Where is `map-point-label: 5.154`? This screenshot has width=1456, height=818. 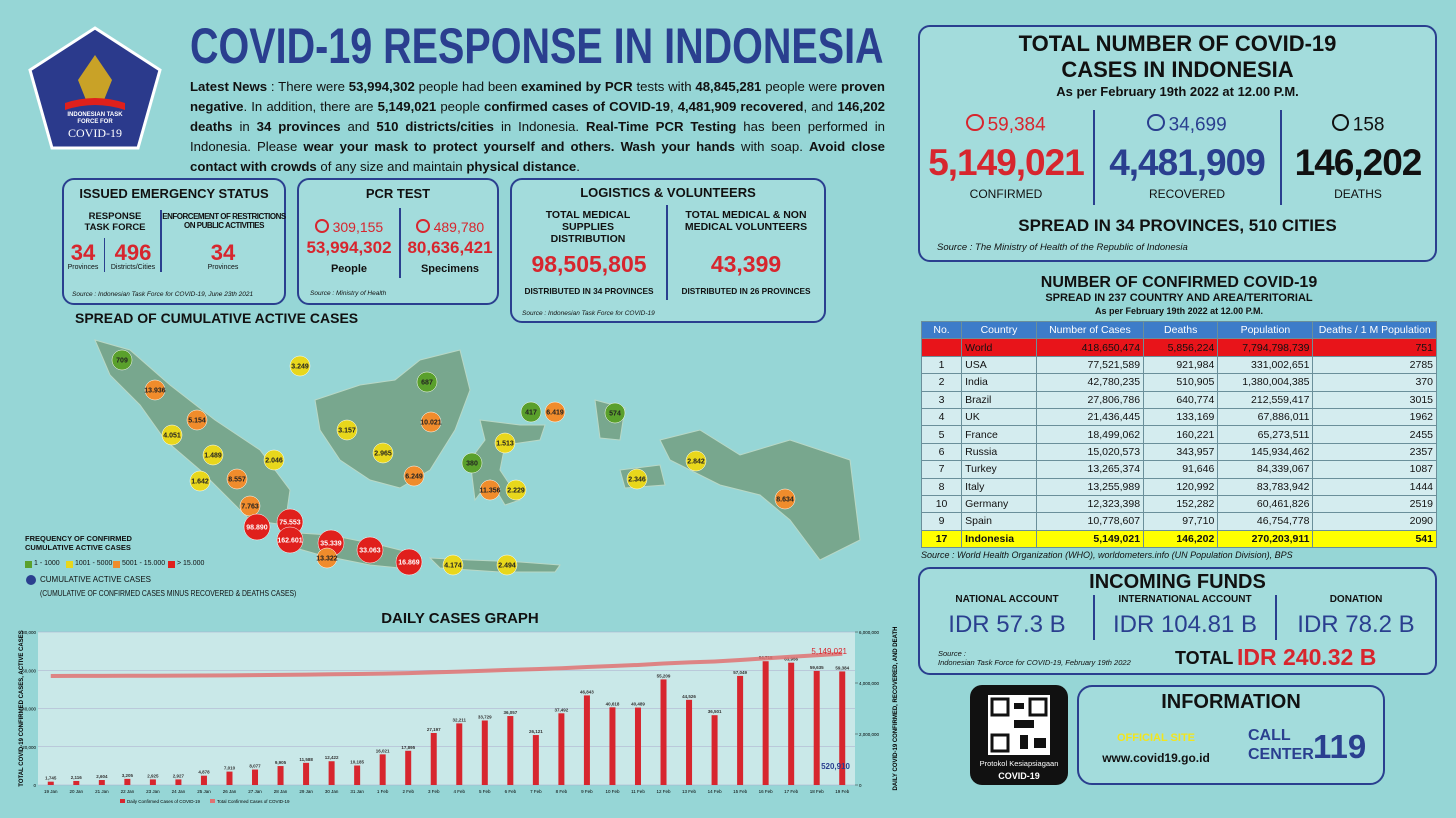
map-point-label: 5.154 is located at coordinates (197, 421).